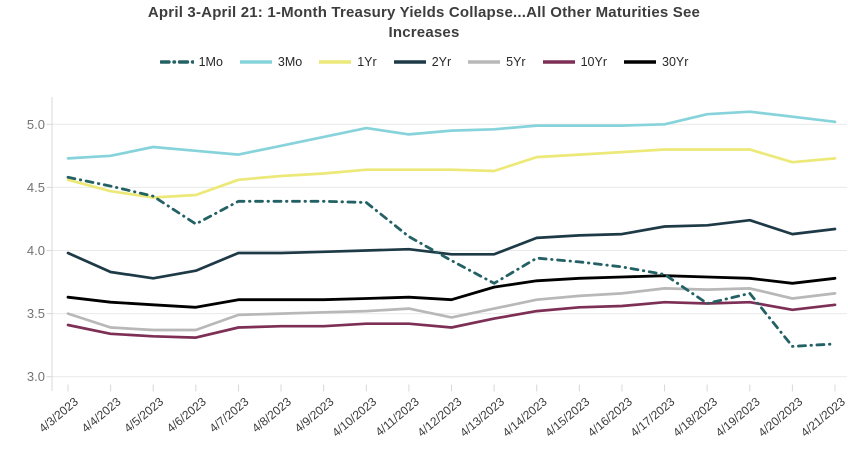 The image size is (848, 468). I want to click on legend-item-10yr: 10Yr, so click(574, 62).